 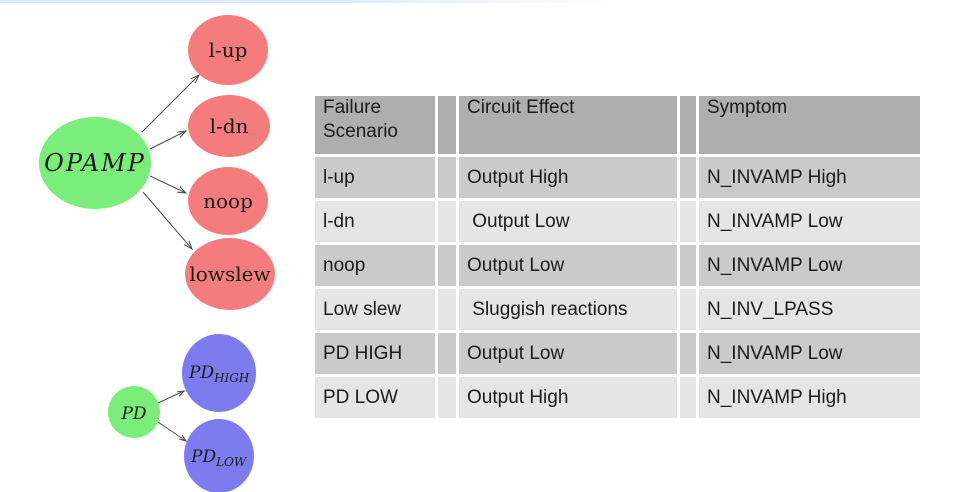 What do you see at coordinates (167, 220) in the screenshot?
I see `arrow-opamp-lowslew` at bounding box center [167, 220].